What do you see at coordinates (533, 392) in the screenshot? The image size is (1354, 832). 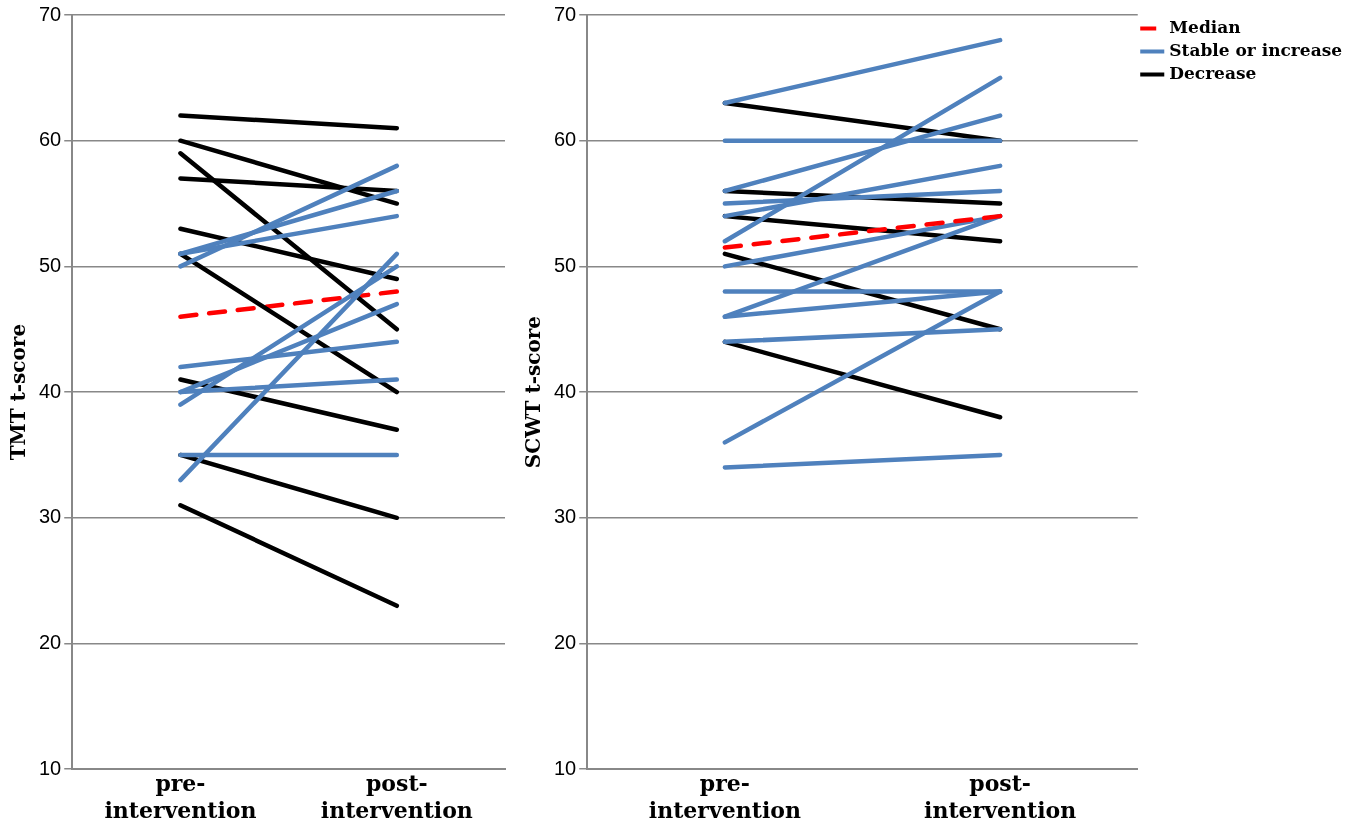 I see `y-axis-title: SCWT t-score` at bounding box center [533, 392].